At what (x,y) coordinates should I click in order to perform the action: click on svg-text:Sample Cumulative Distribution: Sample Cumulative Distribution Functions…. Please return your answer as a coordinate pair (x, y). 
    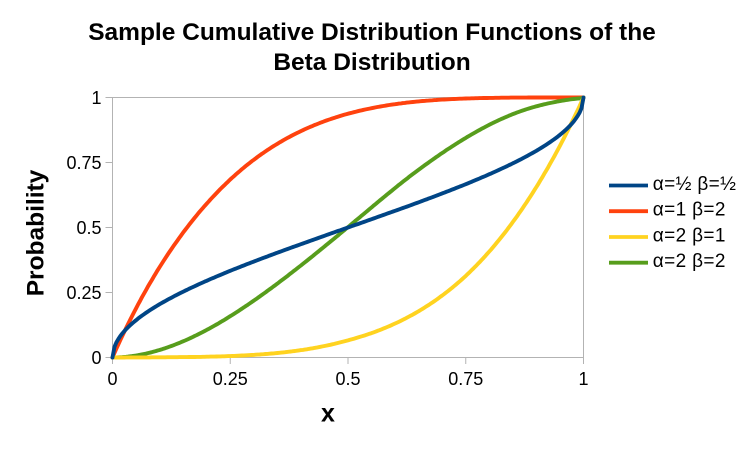
    Looking at the image, I should click on (372, 32).